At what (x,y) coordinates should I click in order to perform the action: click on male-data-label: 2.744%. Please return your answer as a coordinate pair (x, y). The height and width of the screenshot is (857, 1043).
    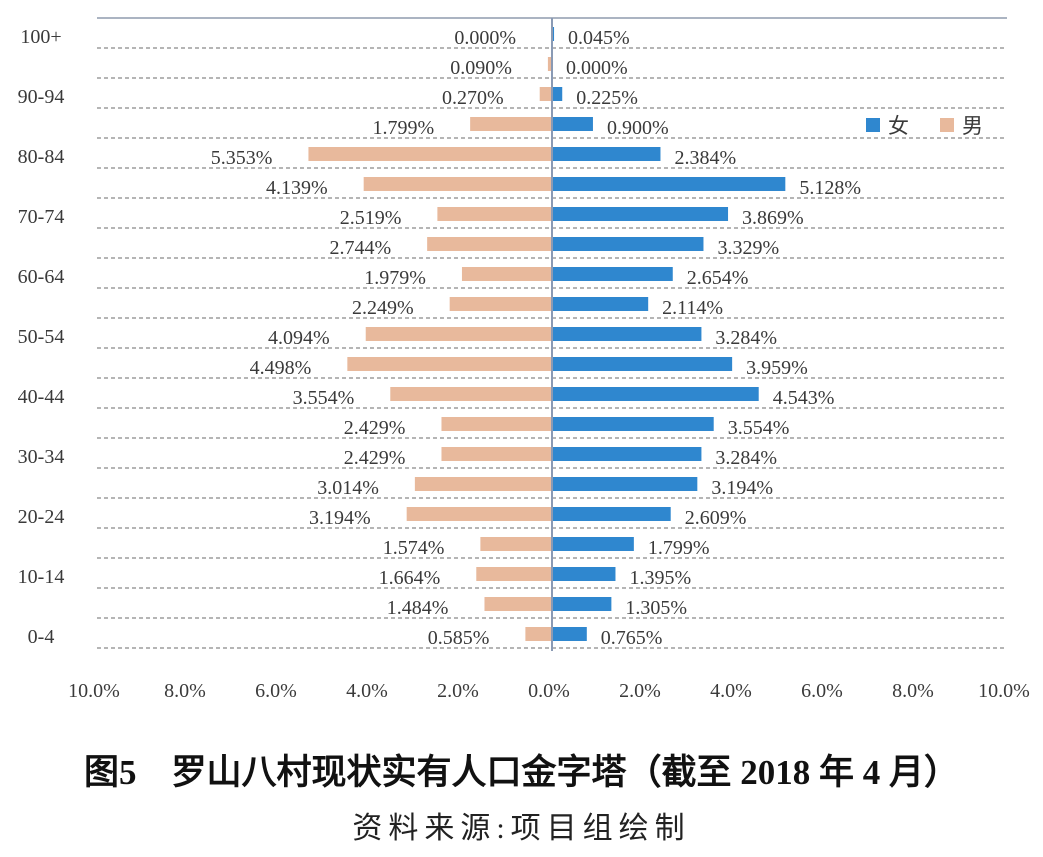
    Looking at the image, I should click on (360, 248).